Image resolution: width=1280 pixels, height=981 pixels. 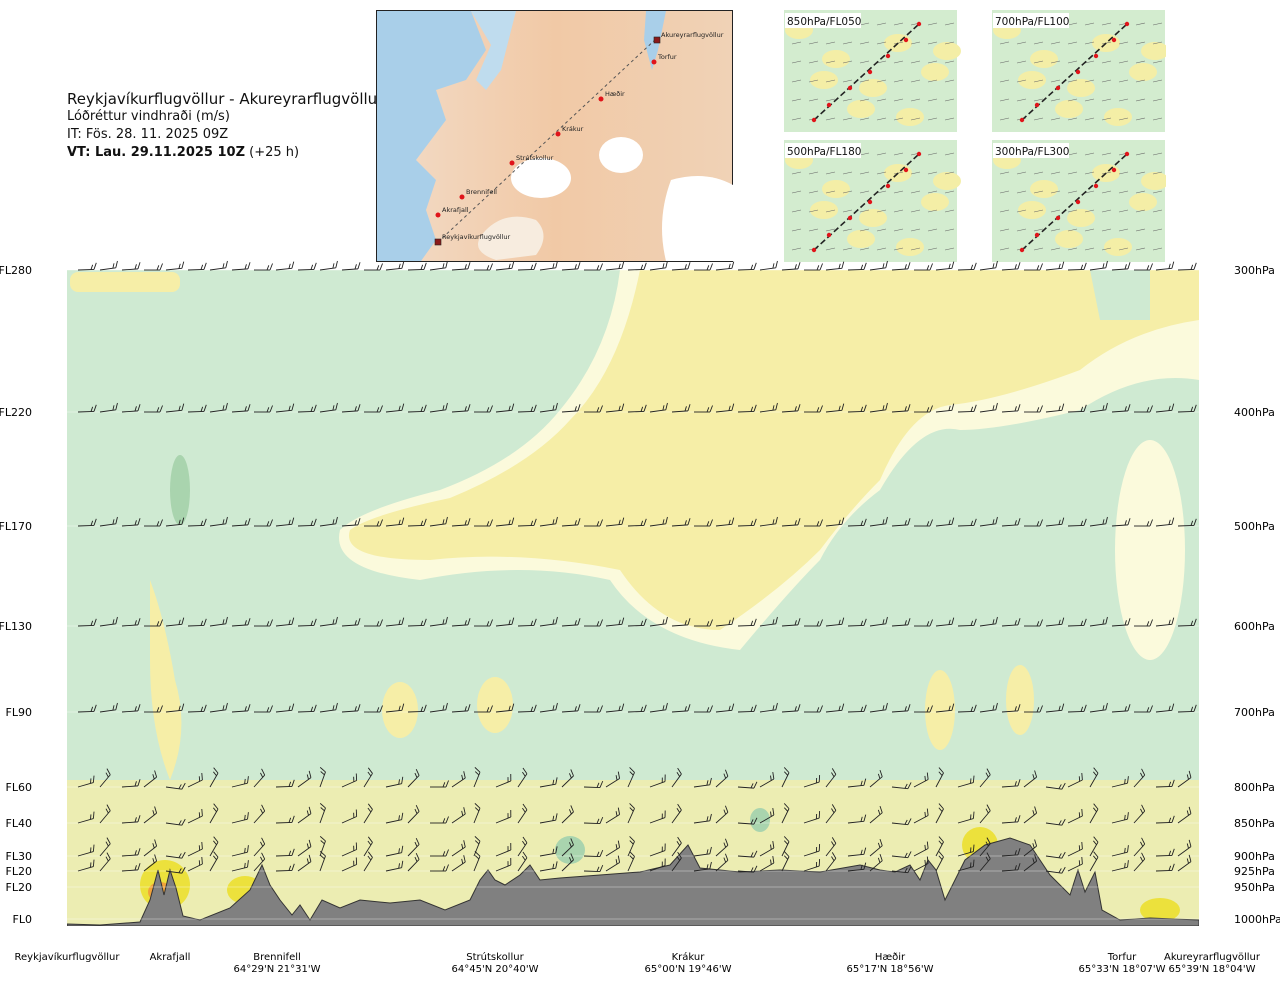 What do you see at coordinates (495, 969) in the screenshot?
I see `waypoint-coord: 64°45'N 20°40'W` at bounding box center [495, 969].